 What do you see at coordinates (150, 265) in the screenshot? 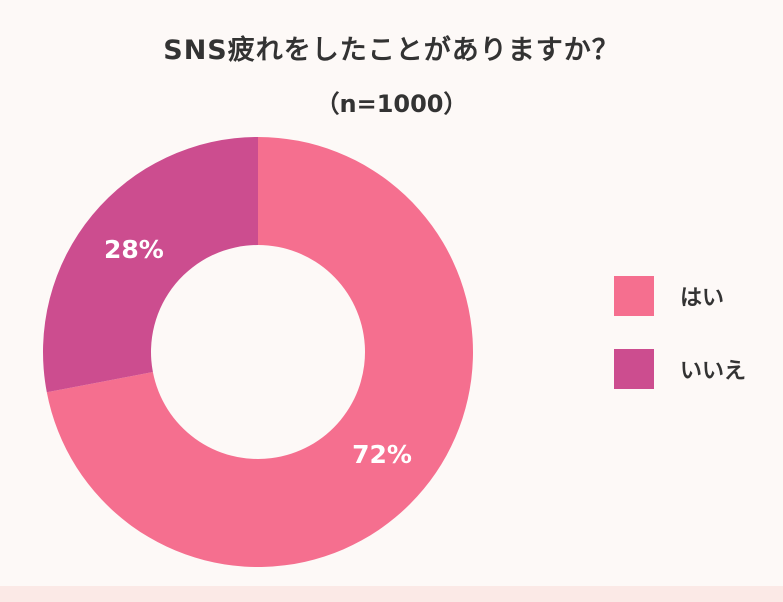
I see `slice-no` at bounding box center [150, 265].